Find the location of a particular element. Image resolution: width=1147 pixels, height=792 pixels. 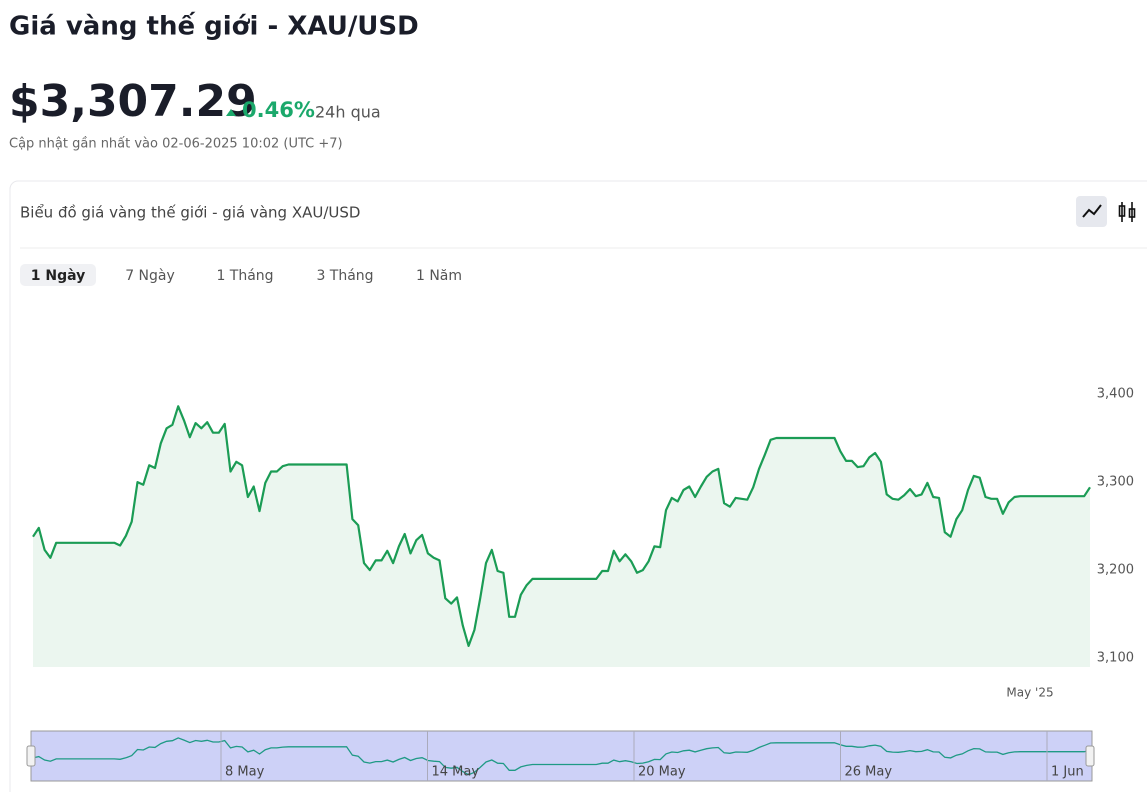

navigator-label: 26 May is located at coordinates (869, 772).